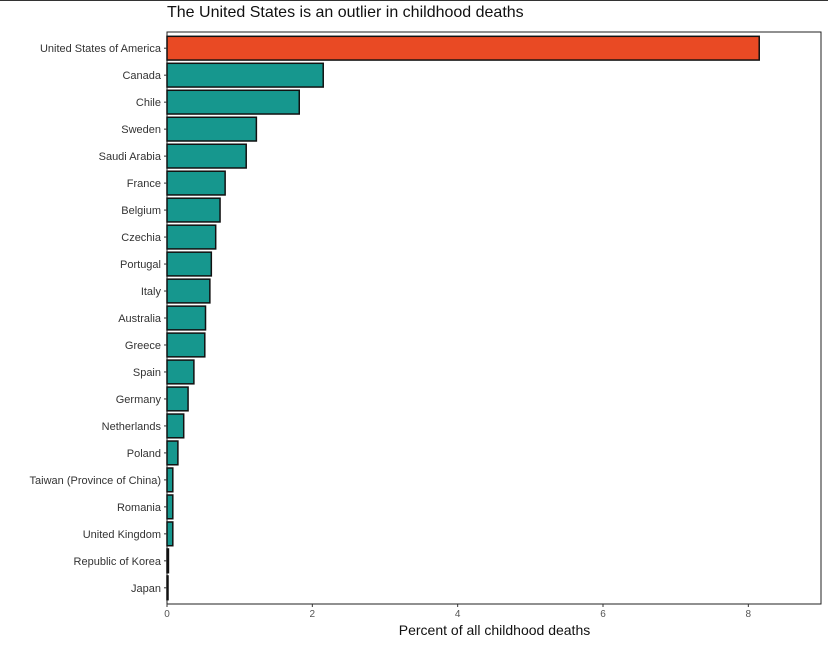  I want to click on bar-saudi-arabia, so click(206, 156).